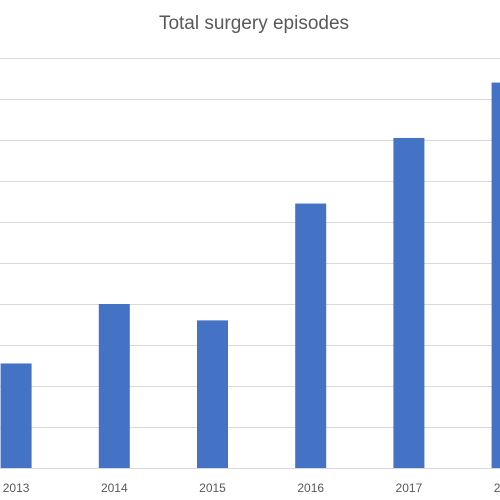 The image size is (500, 500). Describe the element at coordinates (114, 386) in the screenshot. I see `bar-2014` at that location.